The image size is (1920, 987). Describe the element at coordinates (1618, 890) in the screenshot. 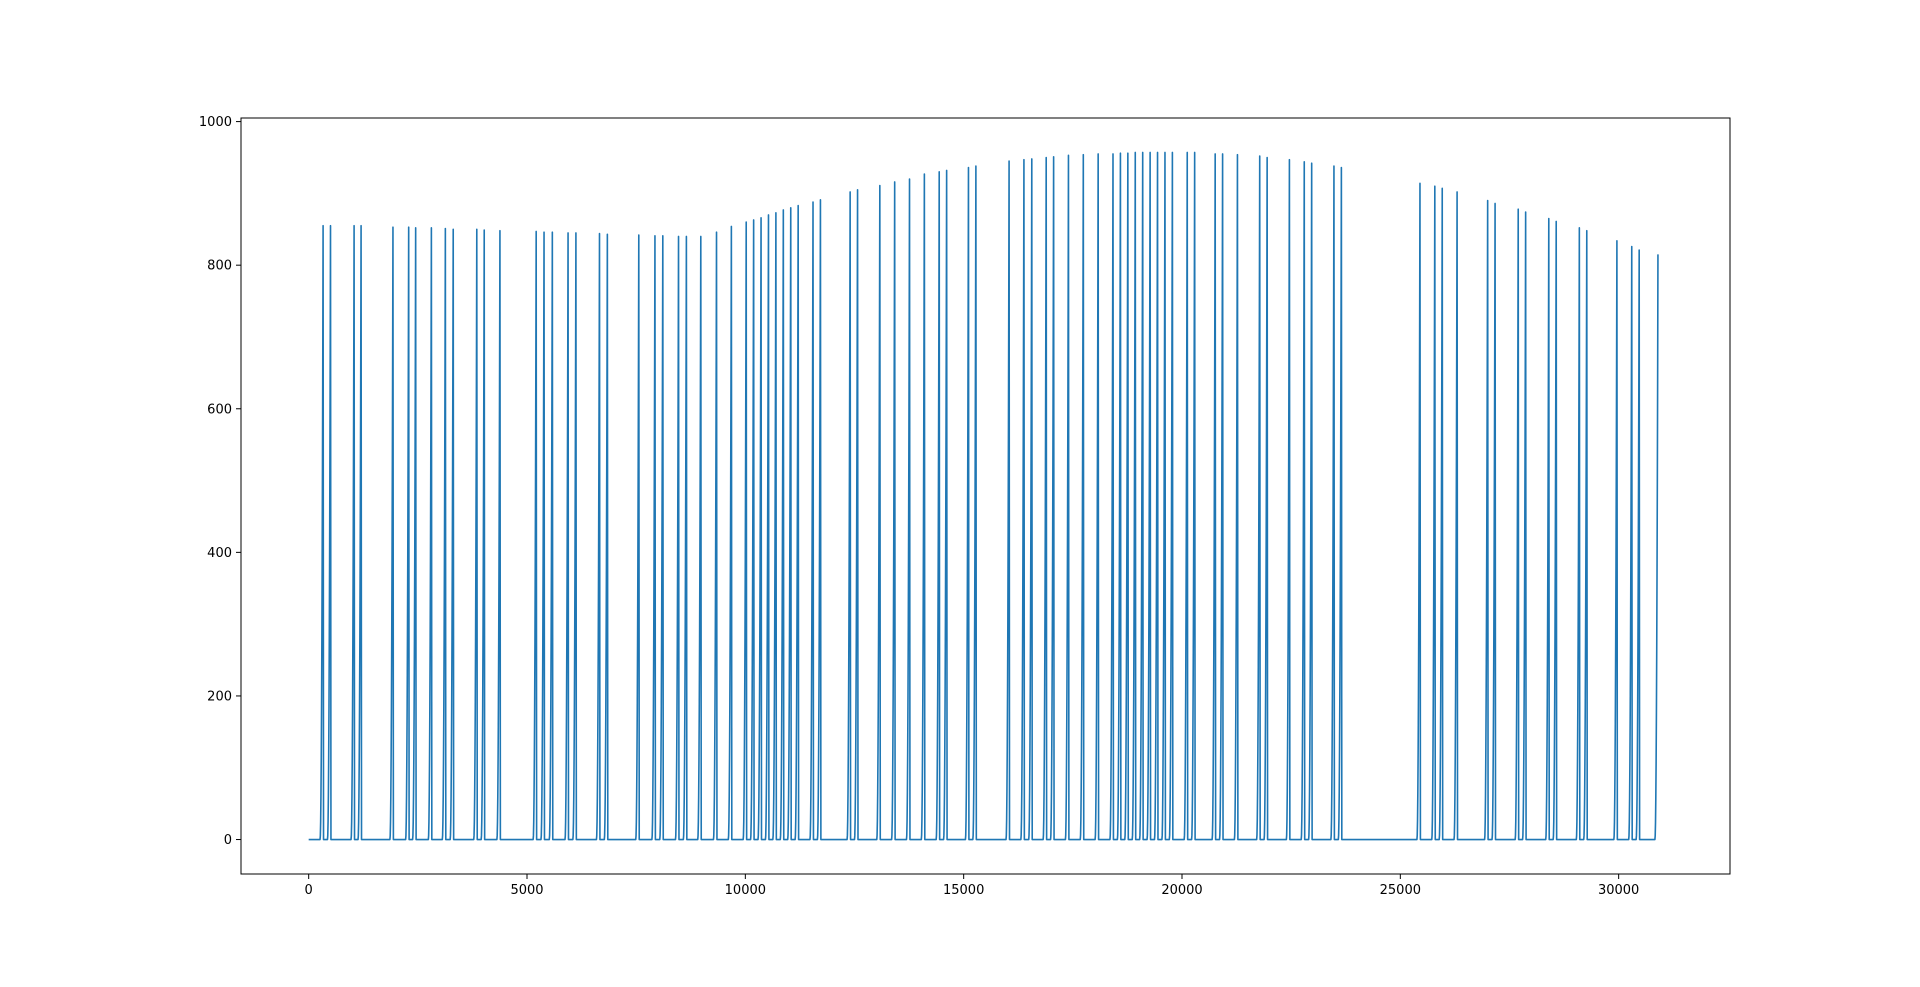

I see `x-tick-label: 30000` at that location.